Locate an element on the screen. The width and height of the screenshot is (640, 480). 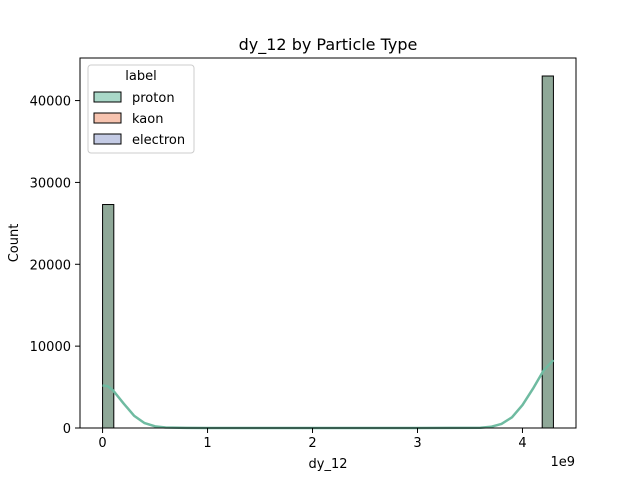
legend-swatch-kaon is located at coordinates (107, 118).